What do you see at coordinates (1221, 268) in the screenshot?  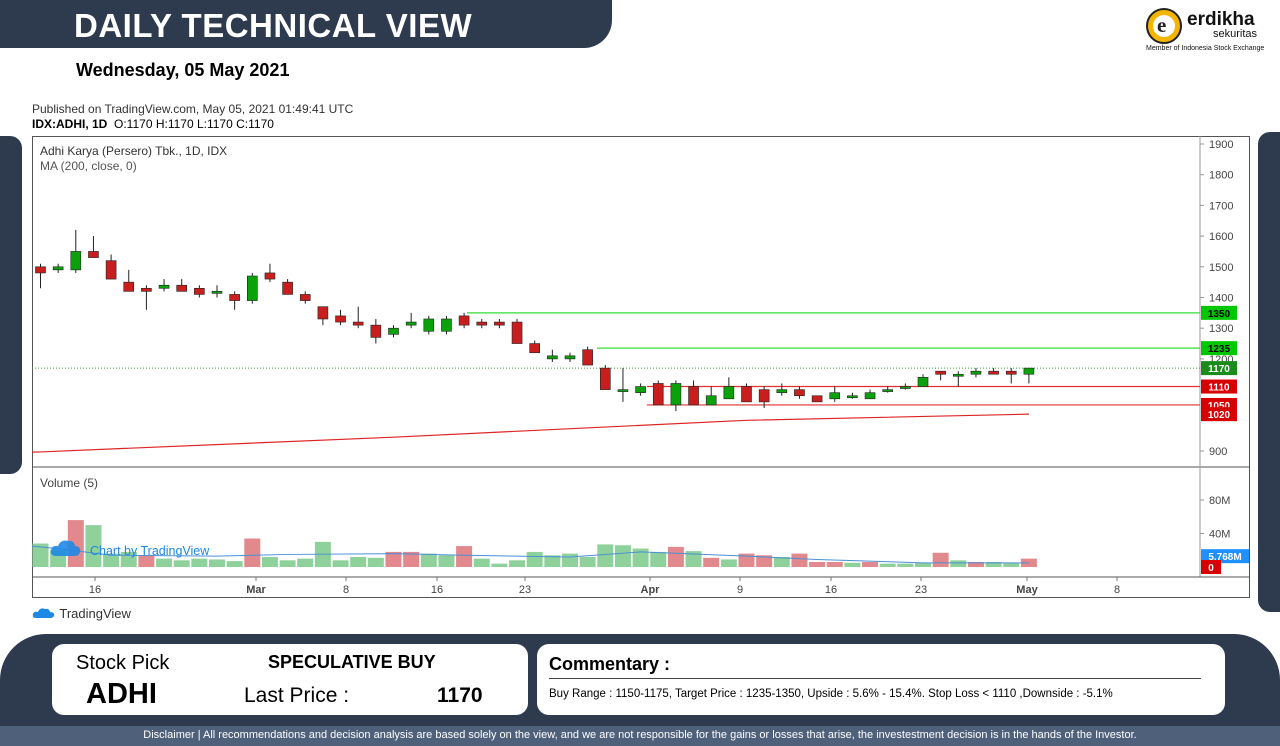 I see `price-tick-label: 1500` at bounding box center [1221, 268].